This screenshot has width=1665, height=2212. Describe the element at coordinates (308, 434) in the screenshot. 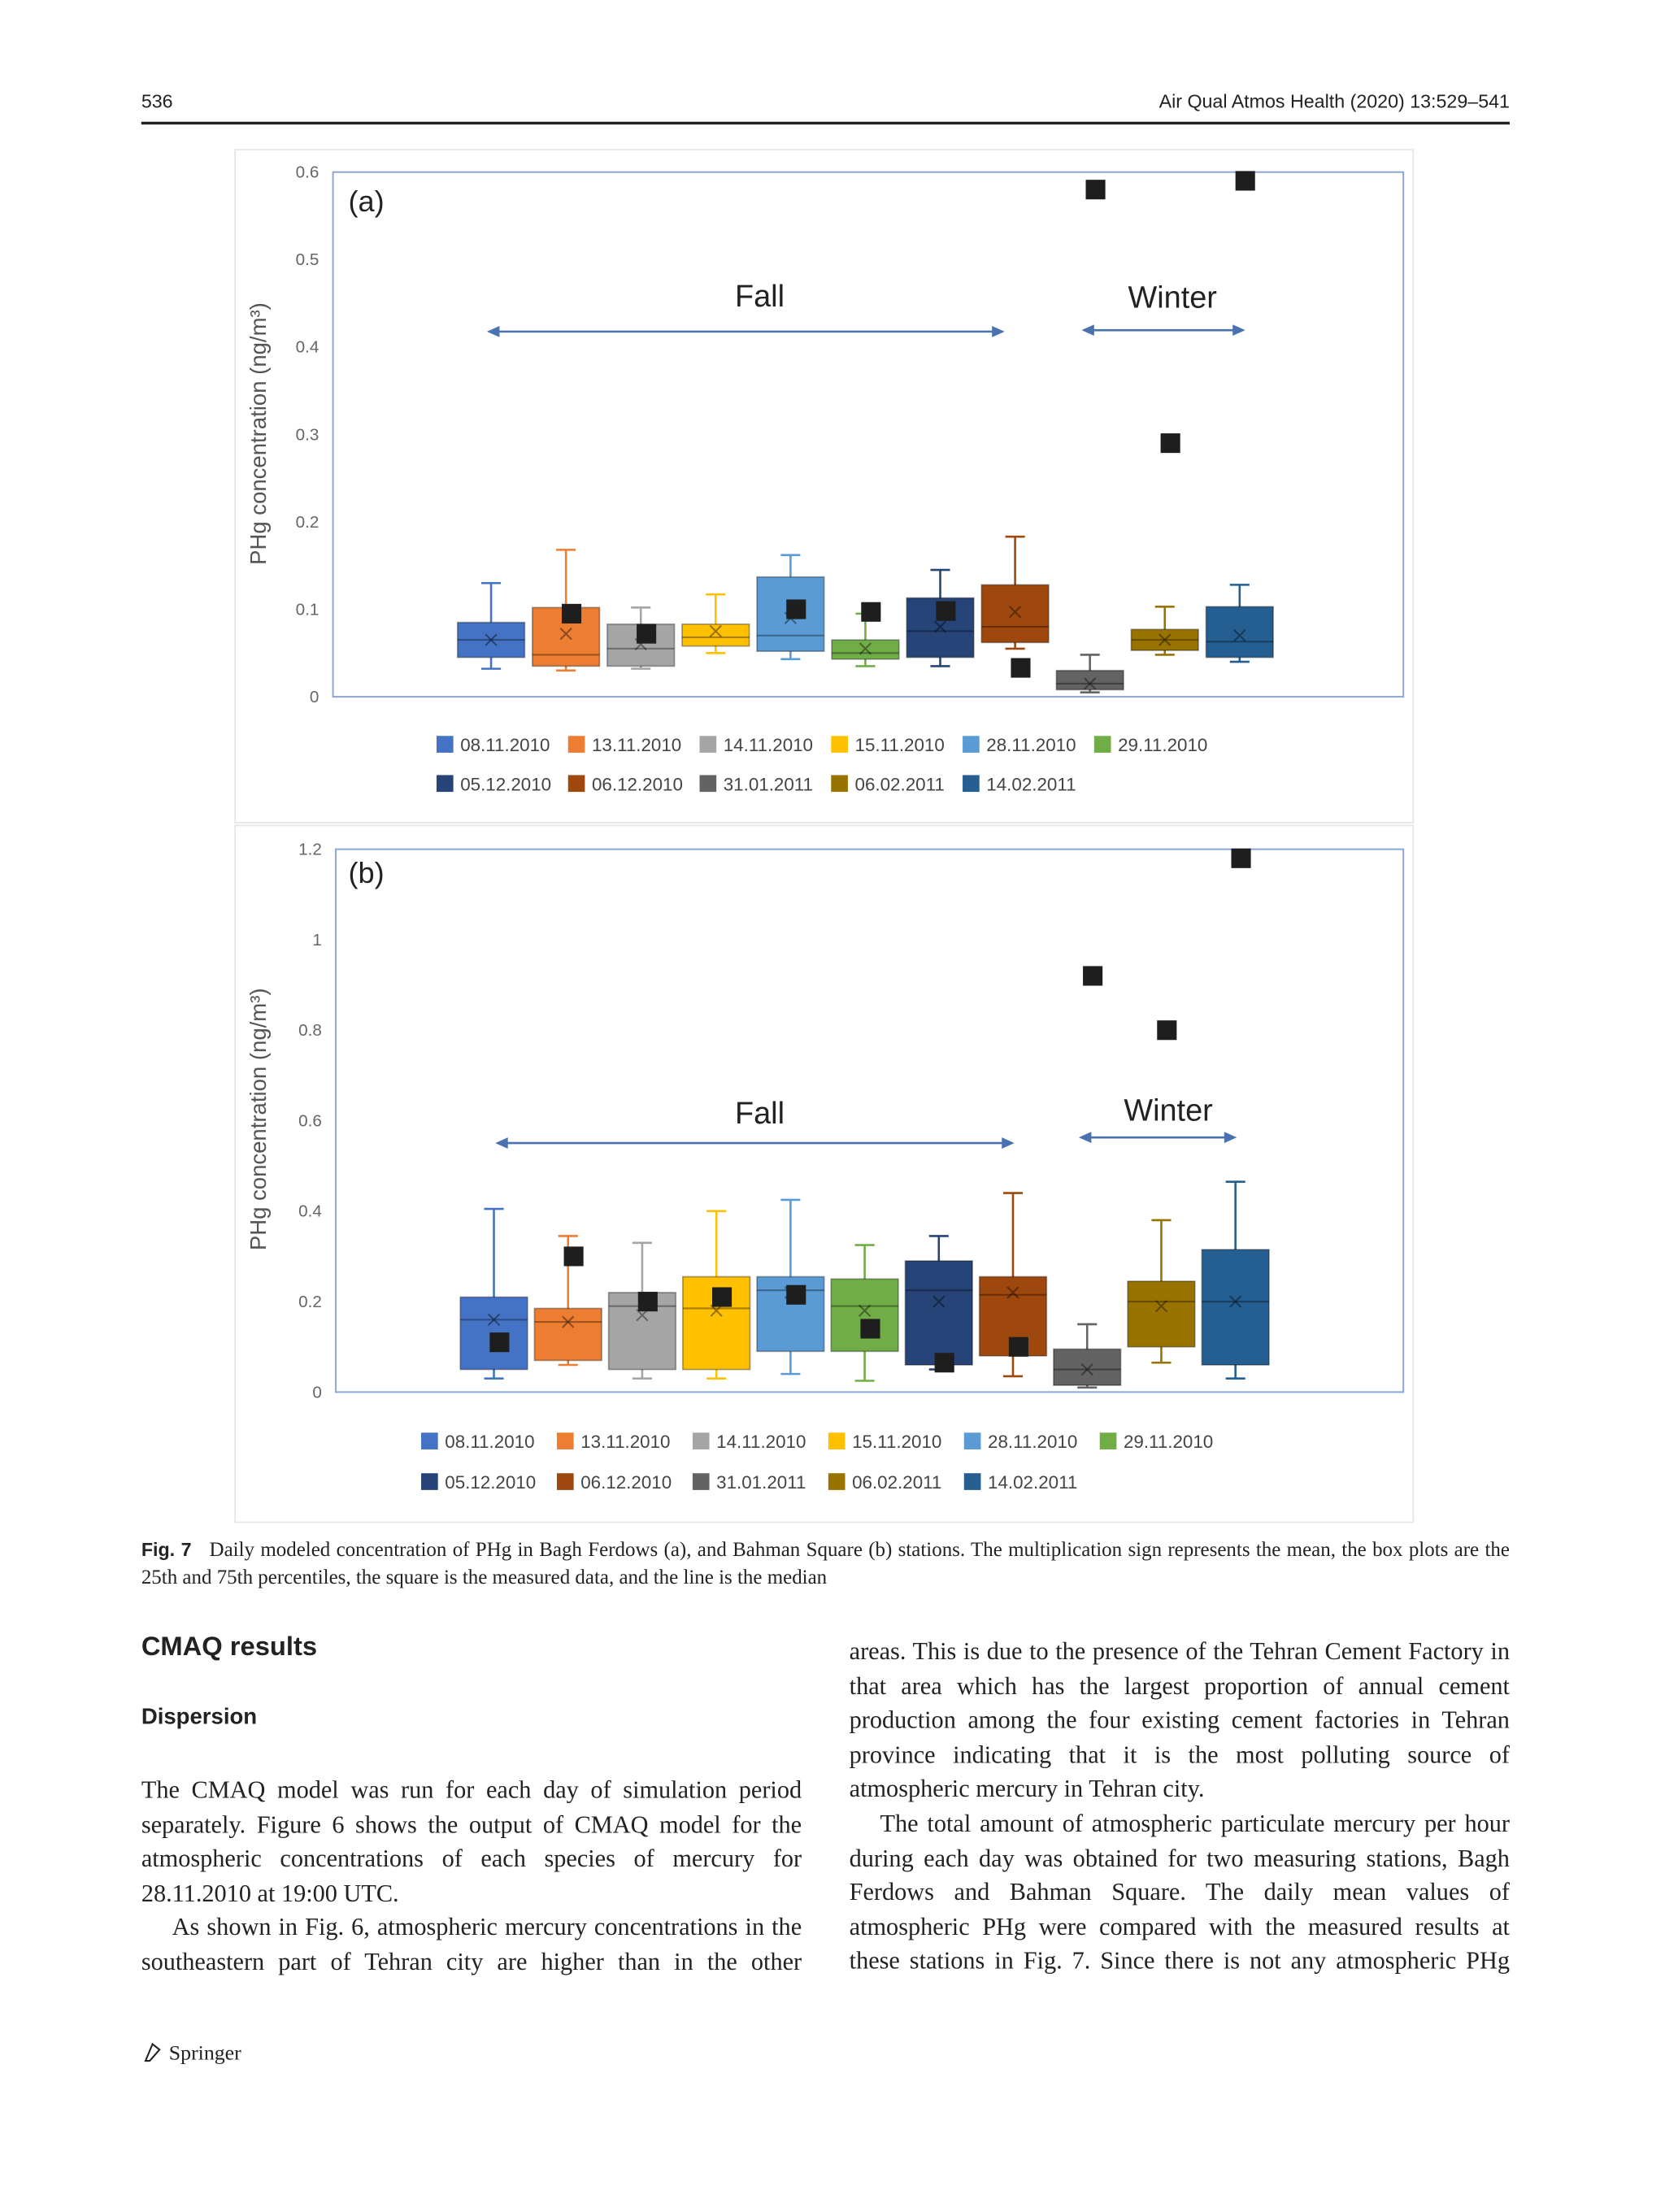

I see `y-tick-label: 0.3` at that location.